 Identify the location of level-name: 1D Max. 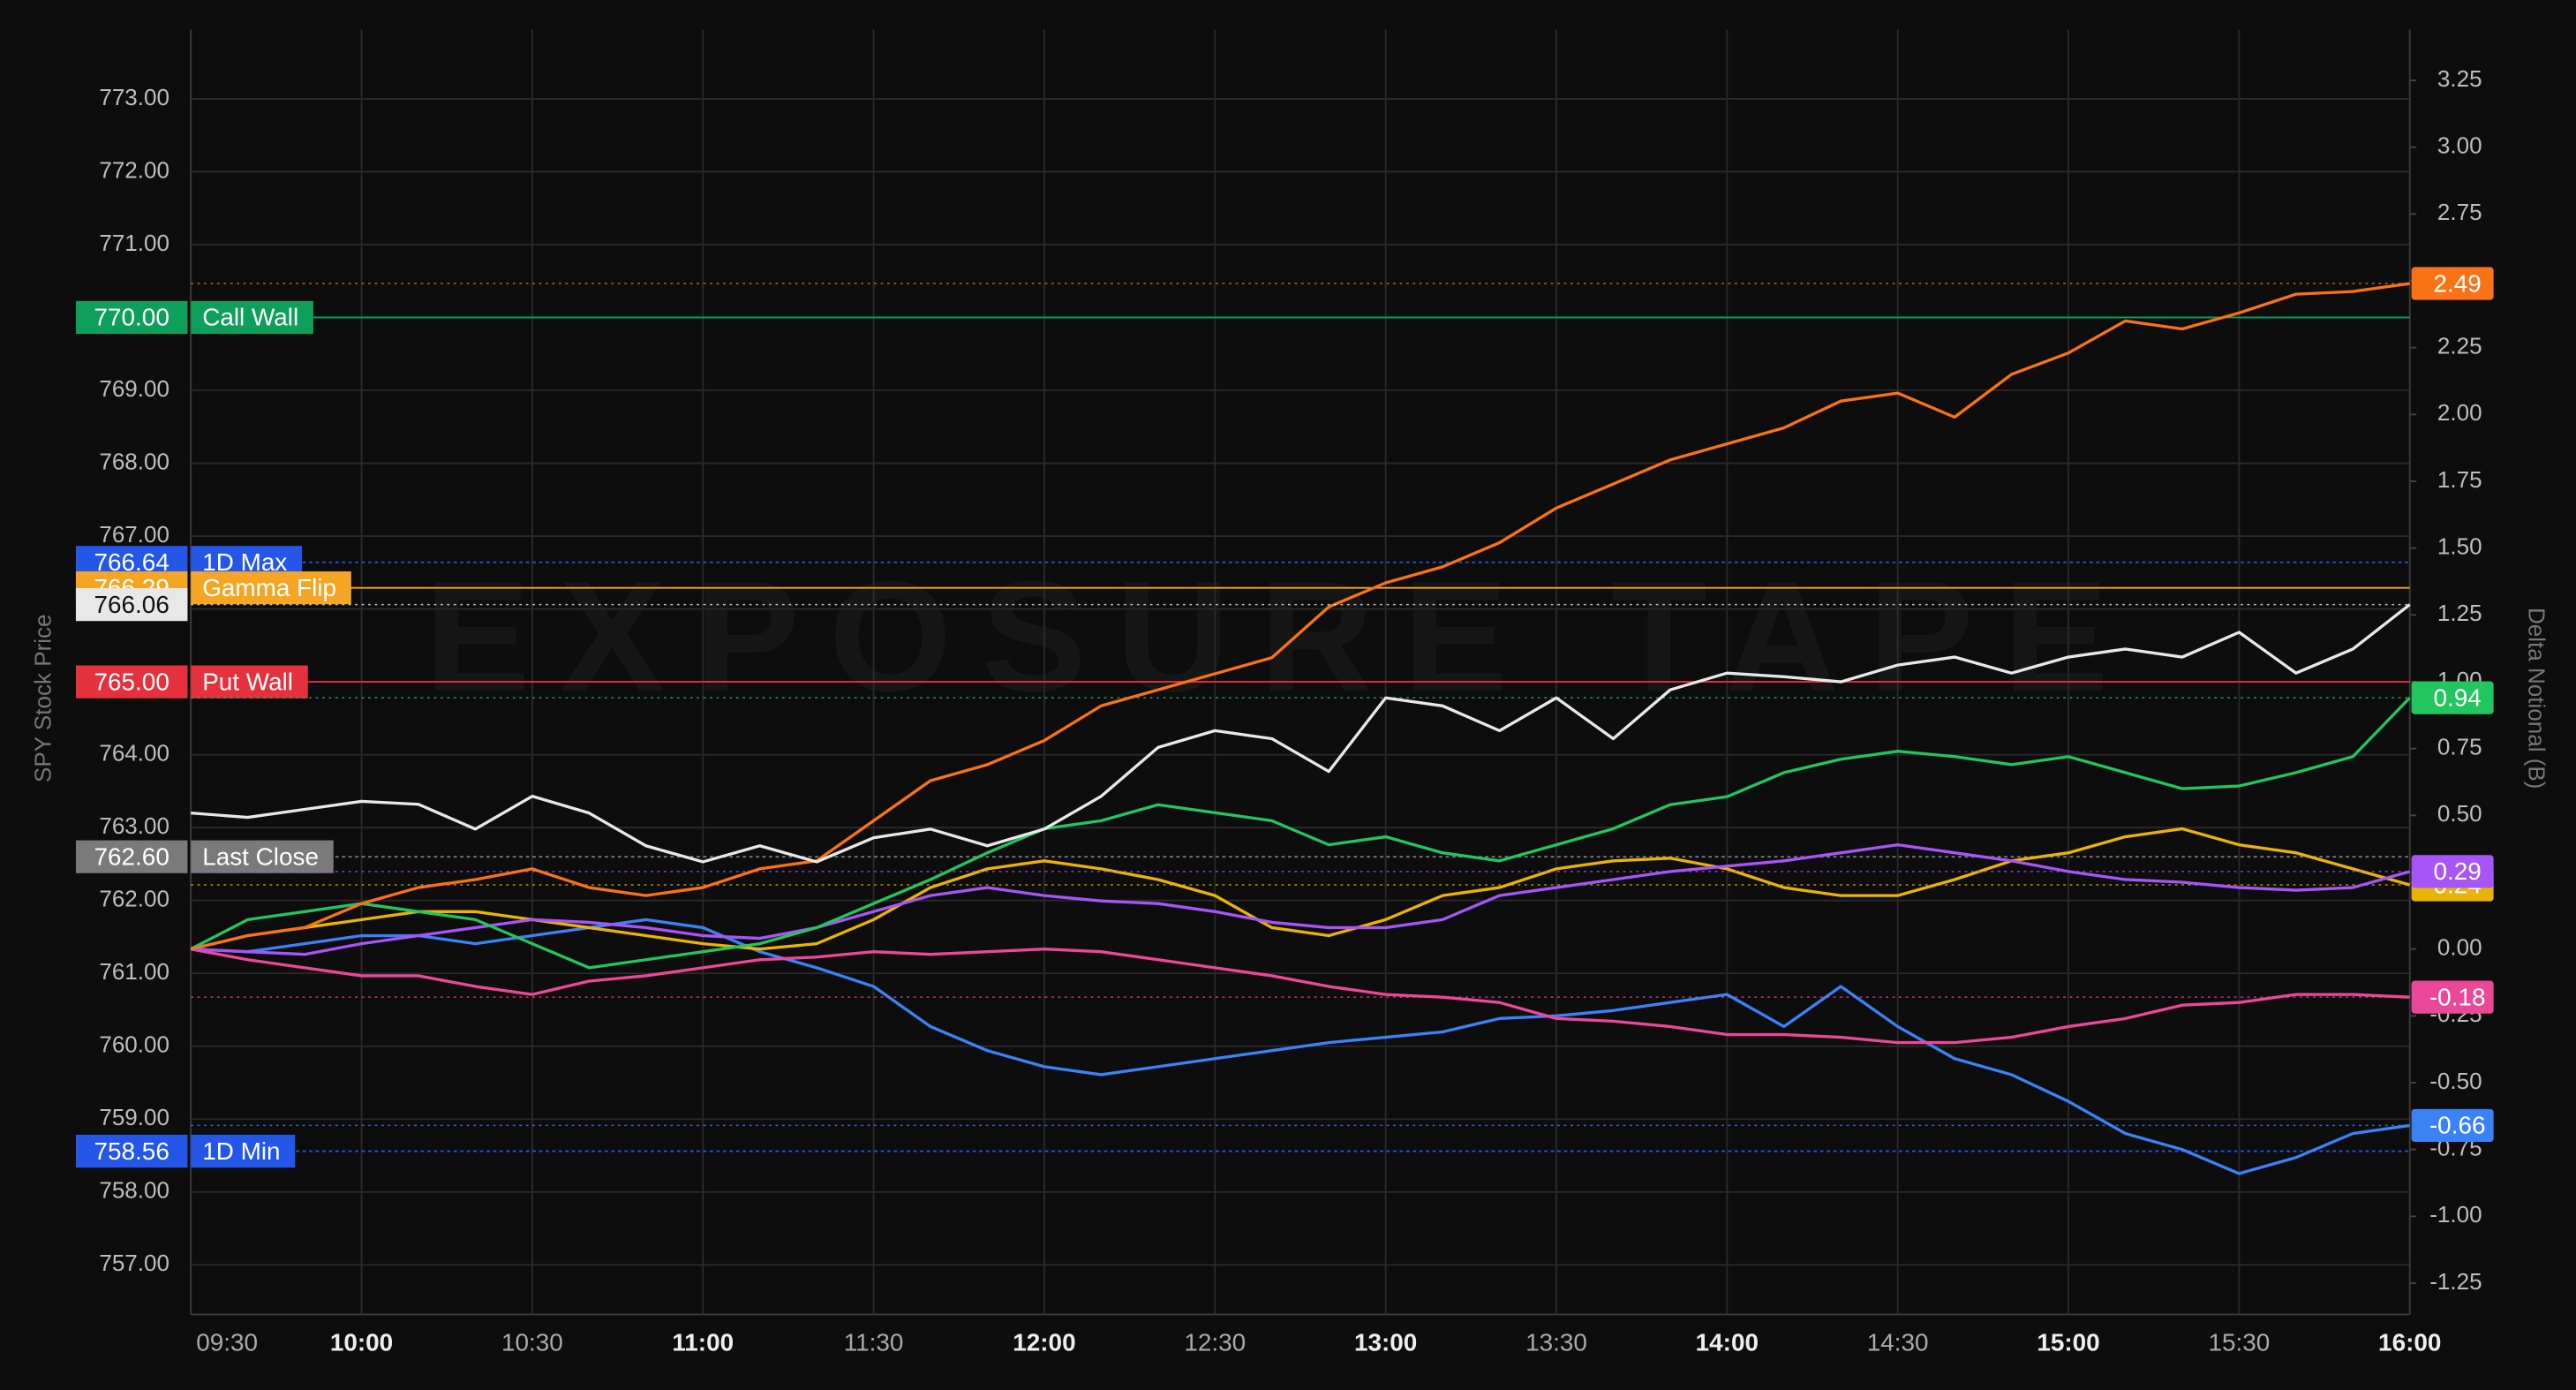
(245, 562).